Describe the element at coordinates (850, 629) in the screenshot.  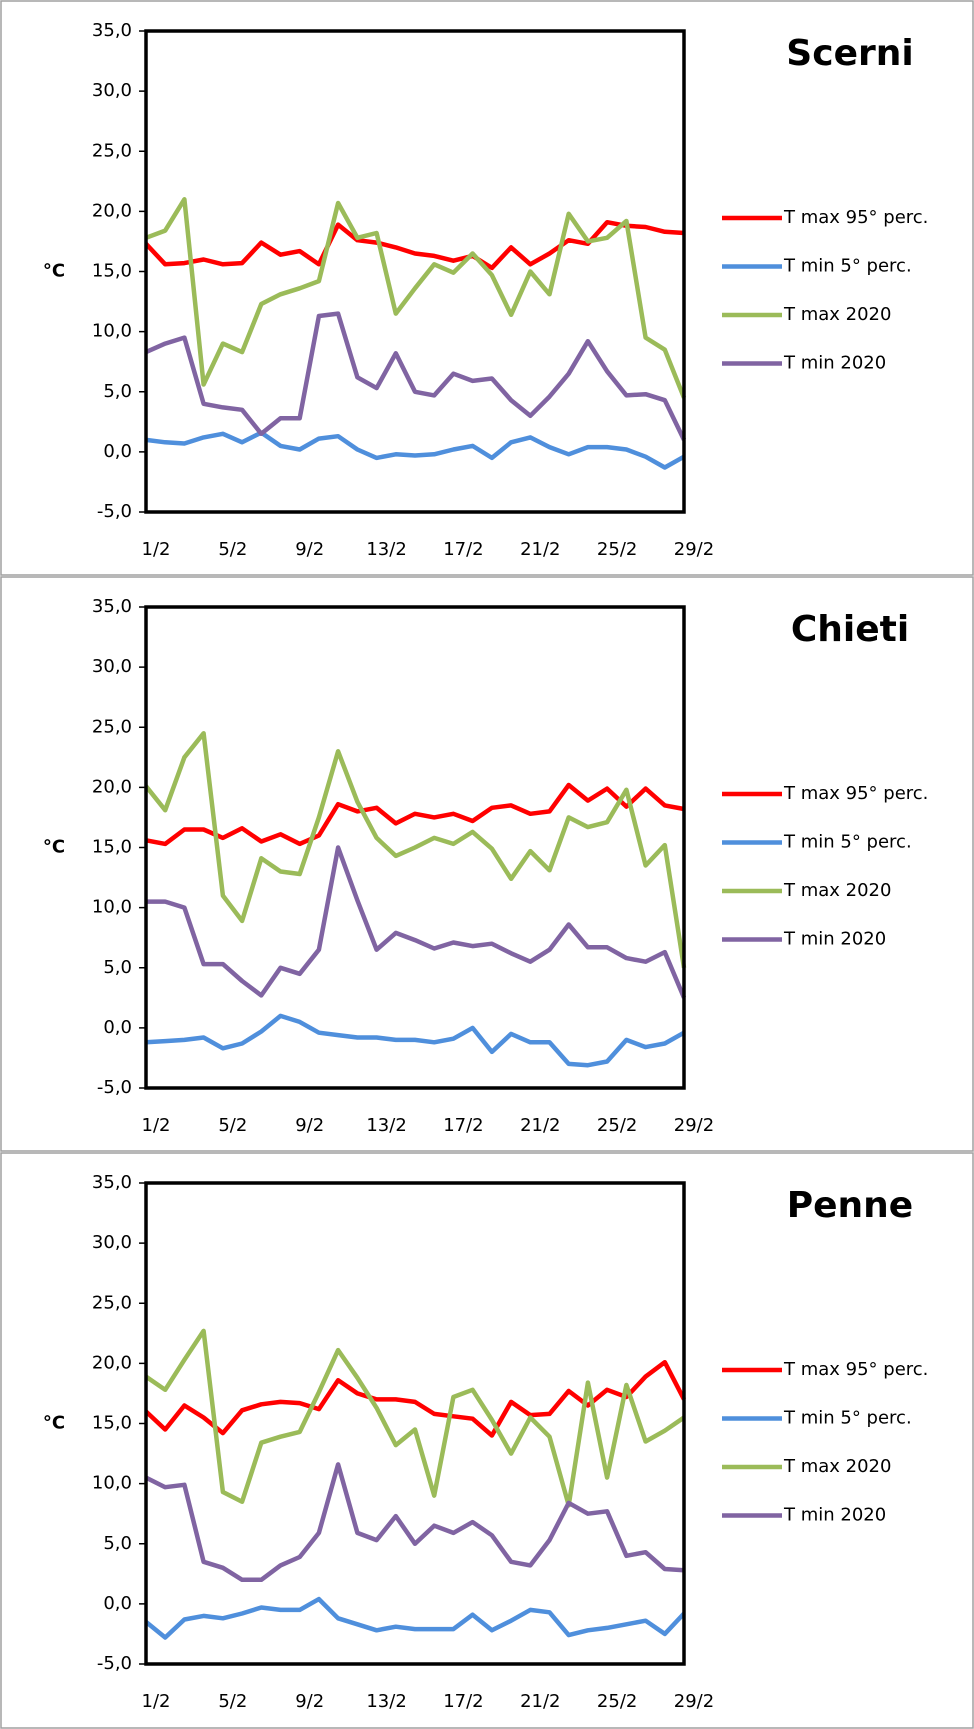
I see `chart-title: Chieti` at that location.